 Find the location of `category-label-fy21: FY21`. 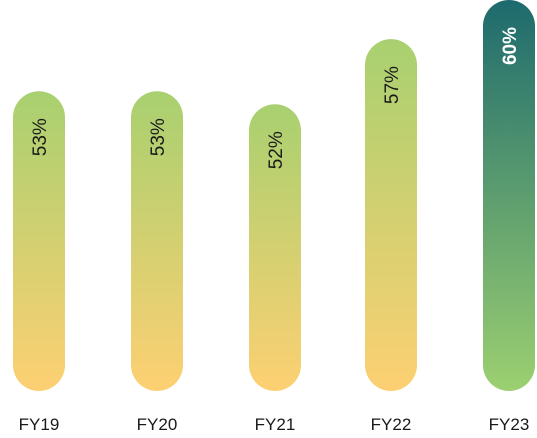

category-label-fy21: FY21 is located at coordinates (275, 424).